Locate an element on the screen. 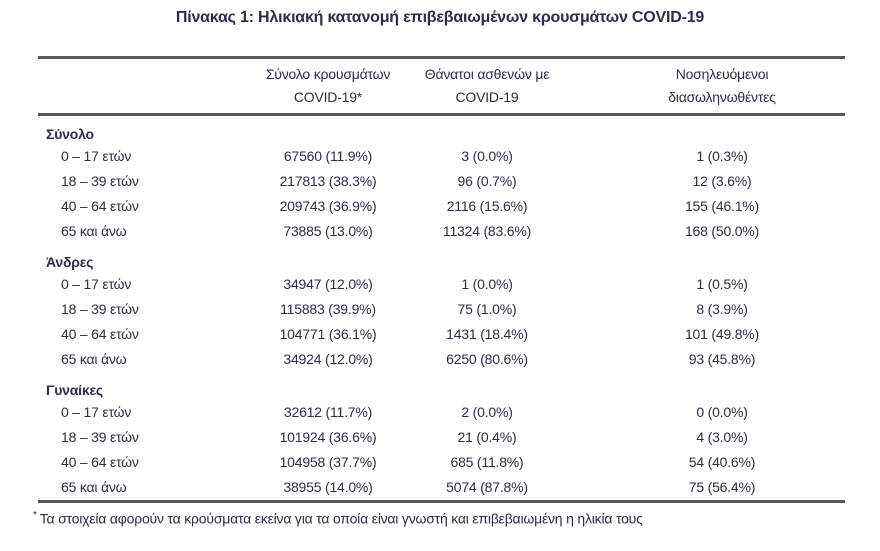 The width and height of the screenshot is (880, 551). deaths-value: 2 (0.0%) is located at coordinates (487, 412).